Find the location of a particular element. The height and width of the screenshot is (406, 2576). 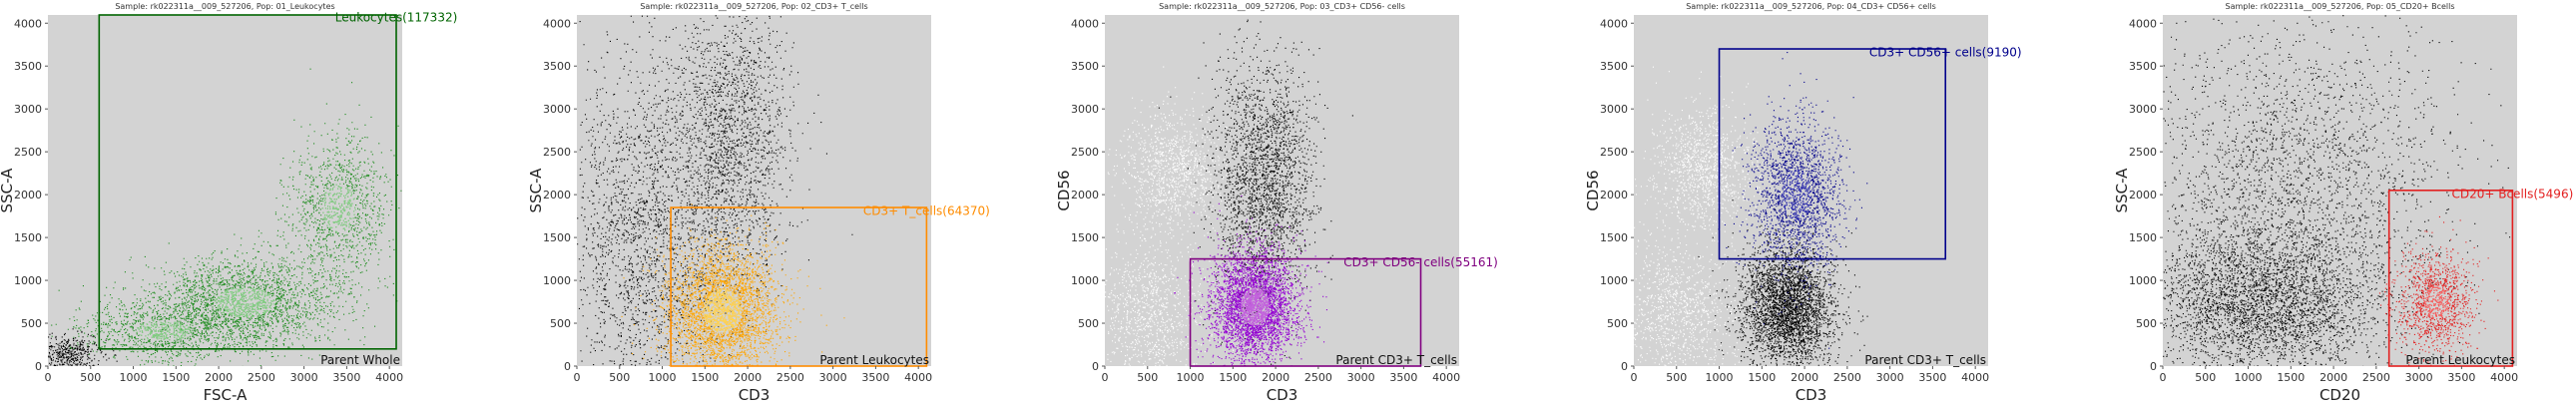

population-gated is located at coordinates (227, 217).